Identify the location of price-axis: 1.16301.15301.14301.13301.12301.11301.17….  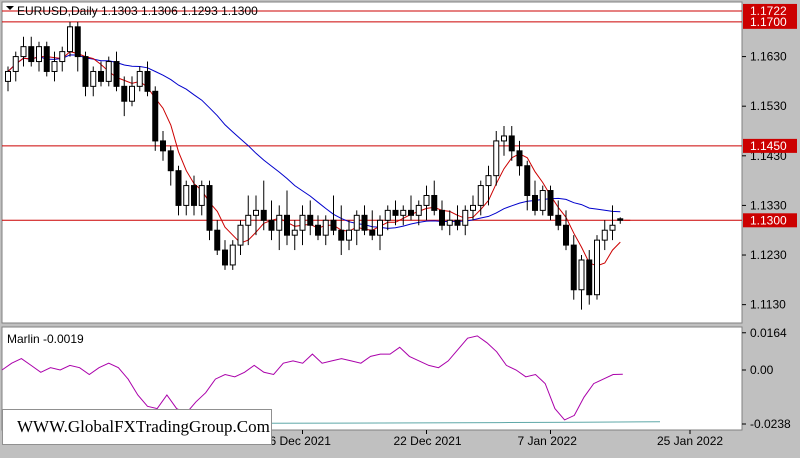
(769, 217).